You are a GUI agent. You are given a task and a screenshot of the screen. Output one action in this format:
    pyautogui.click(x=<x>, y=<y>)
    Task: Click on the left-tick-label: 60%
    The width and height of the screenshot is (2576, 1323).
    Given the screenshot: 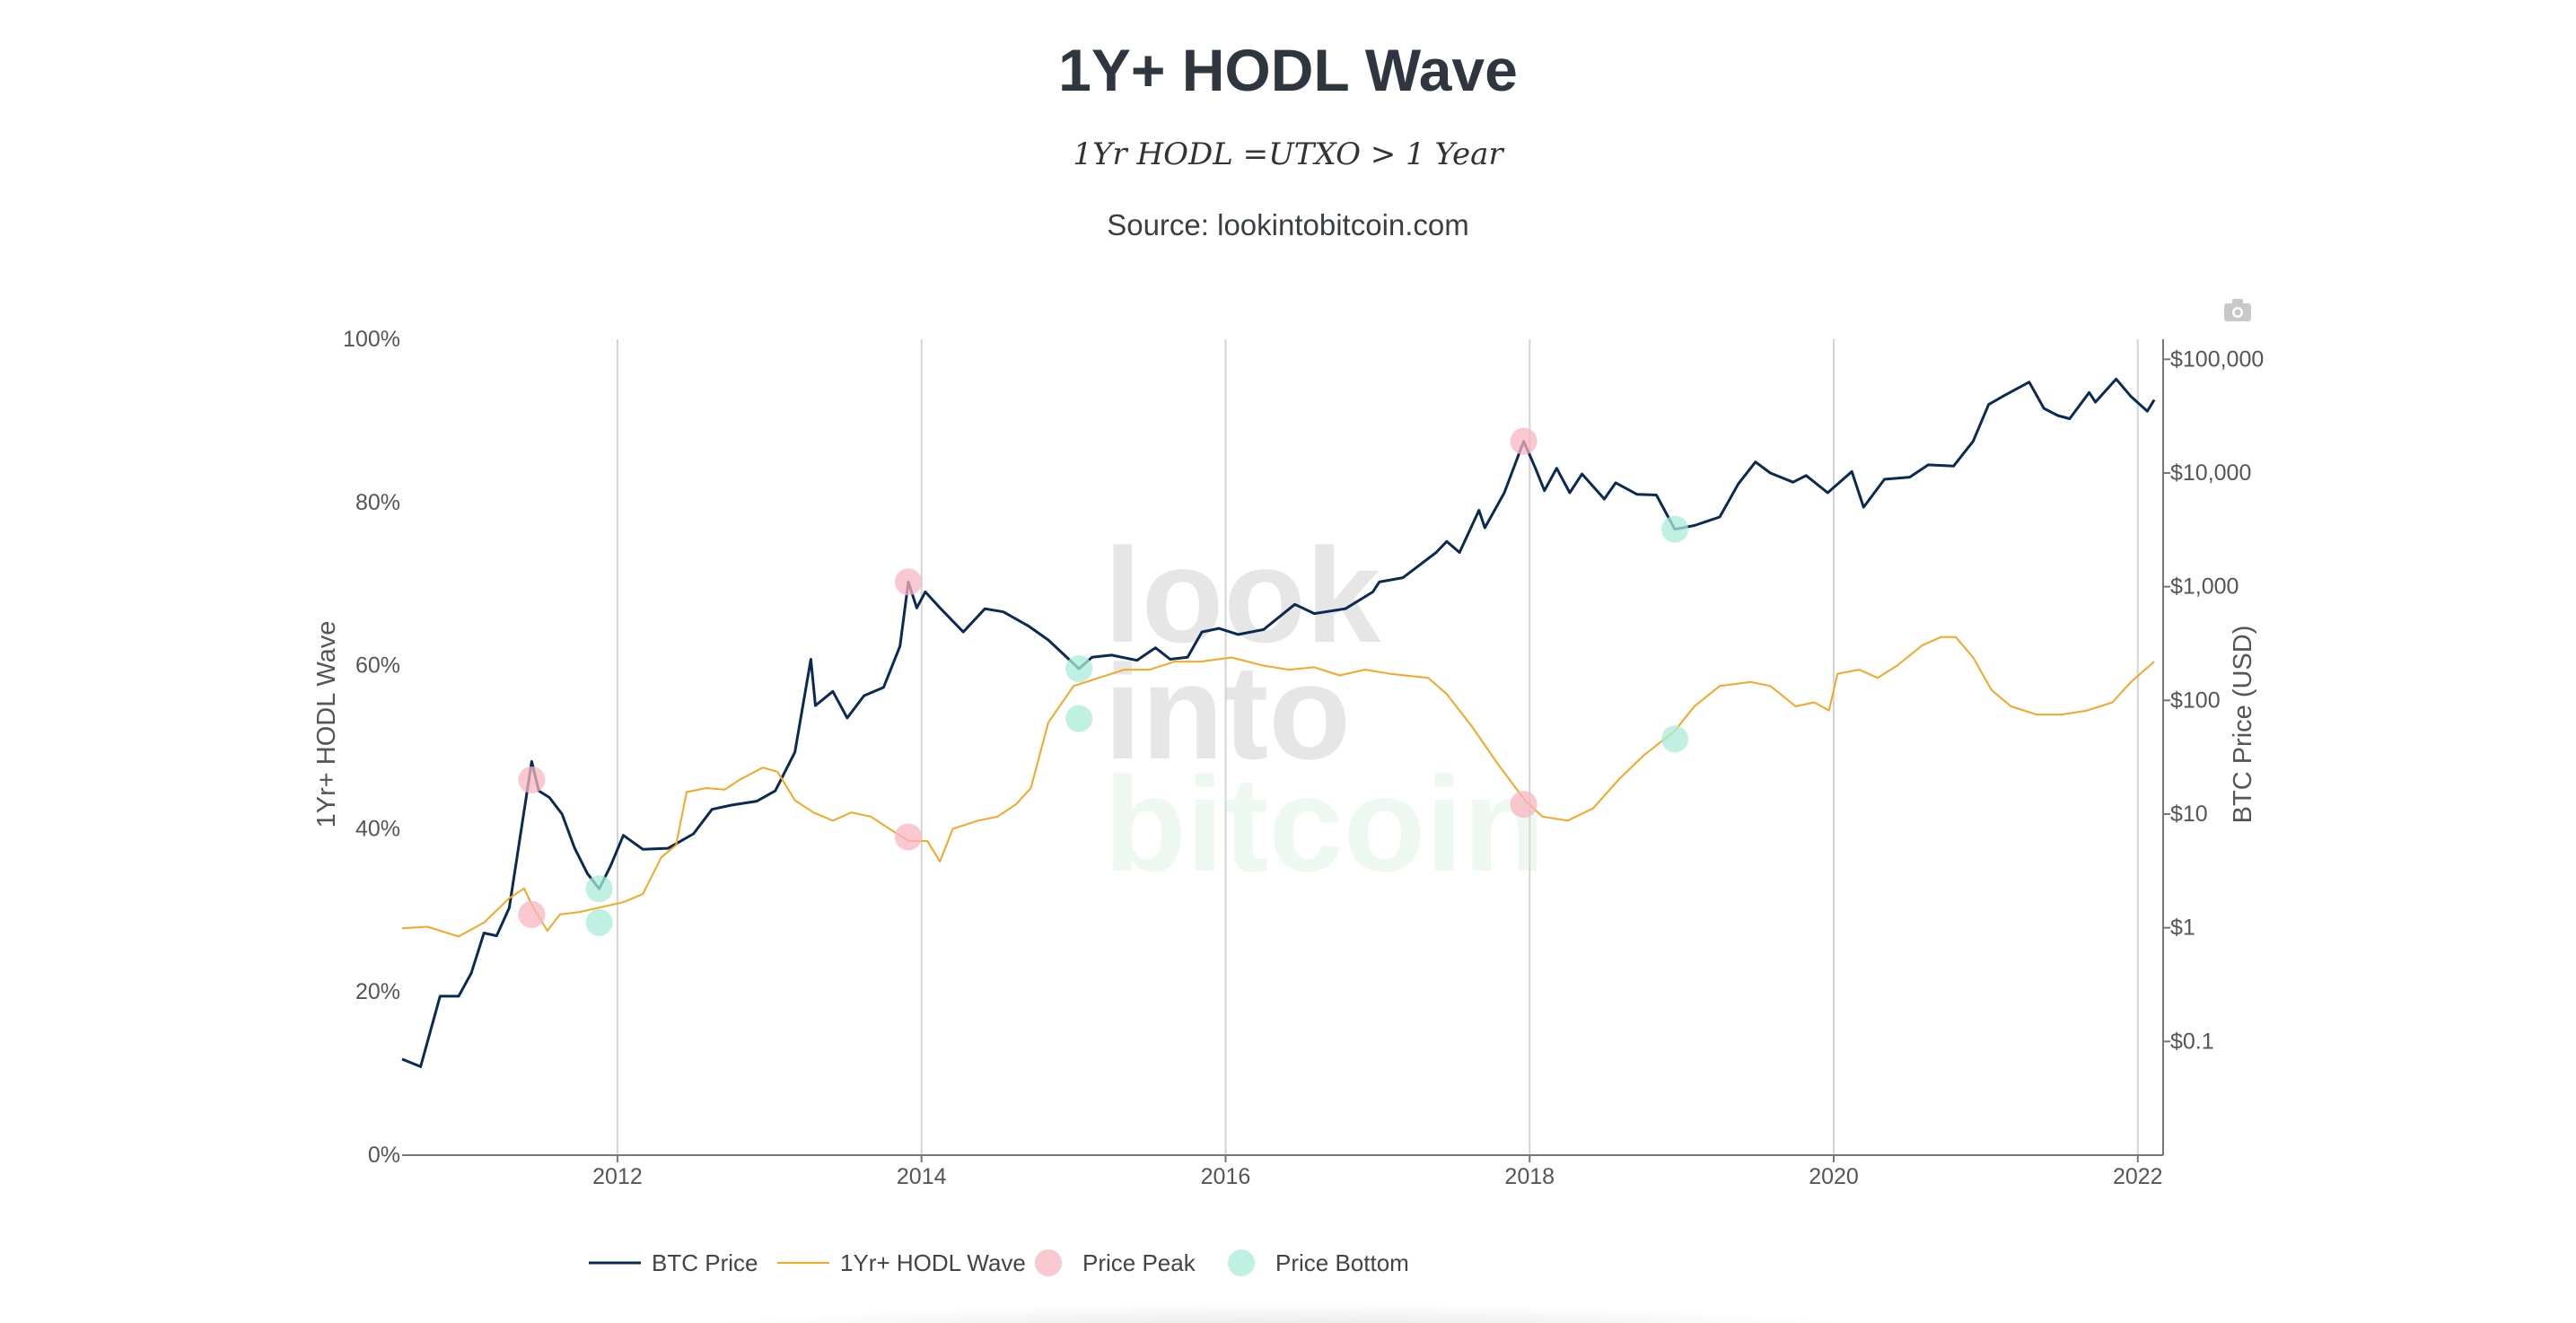 What is the action you would take?
    pyautogui.click(x=377, y=666)
    